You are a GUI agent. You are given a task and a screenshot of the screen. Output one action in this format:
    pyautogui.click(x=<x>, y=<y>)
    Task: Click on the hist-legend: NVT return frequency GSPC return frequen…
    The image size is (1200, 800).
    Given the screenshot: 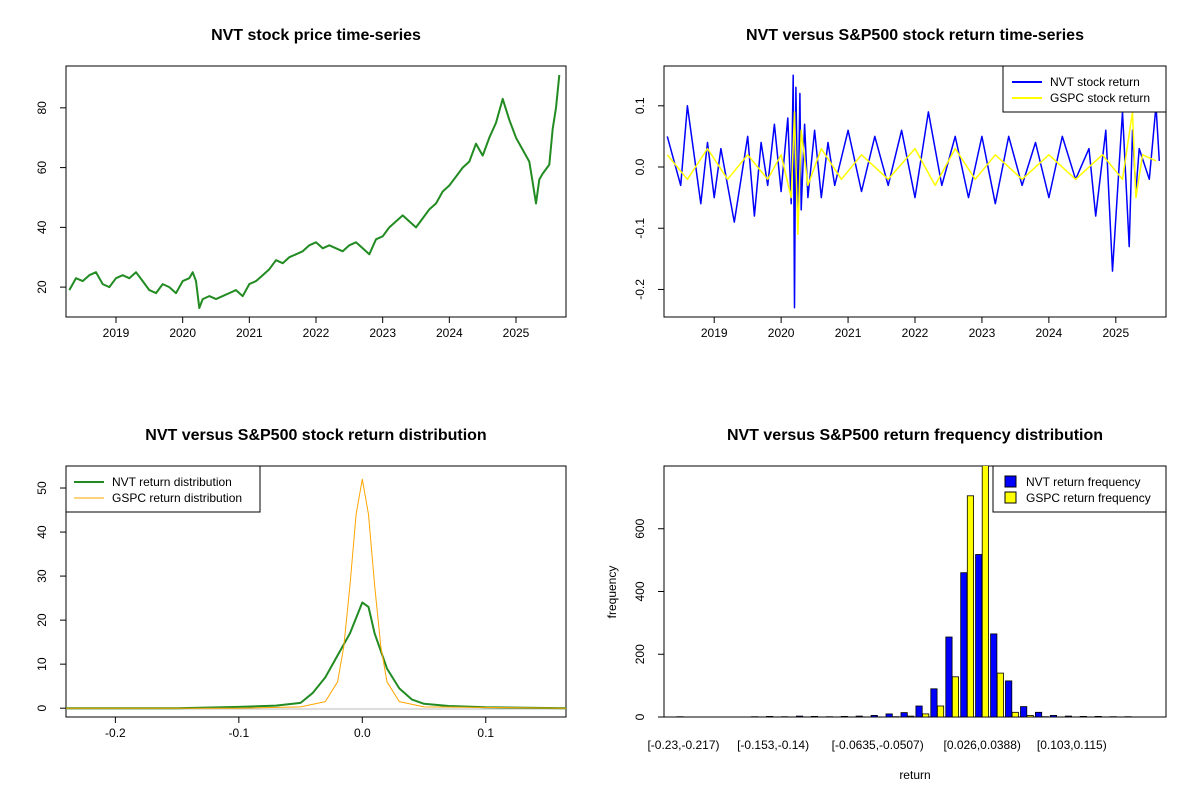 What is the action you would take?
    pyautogui.click(x=1079, y=489)
    